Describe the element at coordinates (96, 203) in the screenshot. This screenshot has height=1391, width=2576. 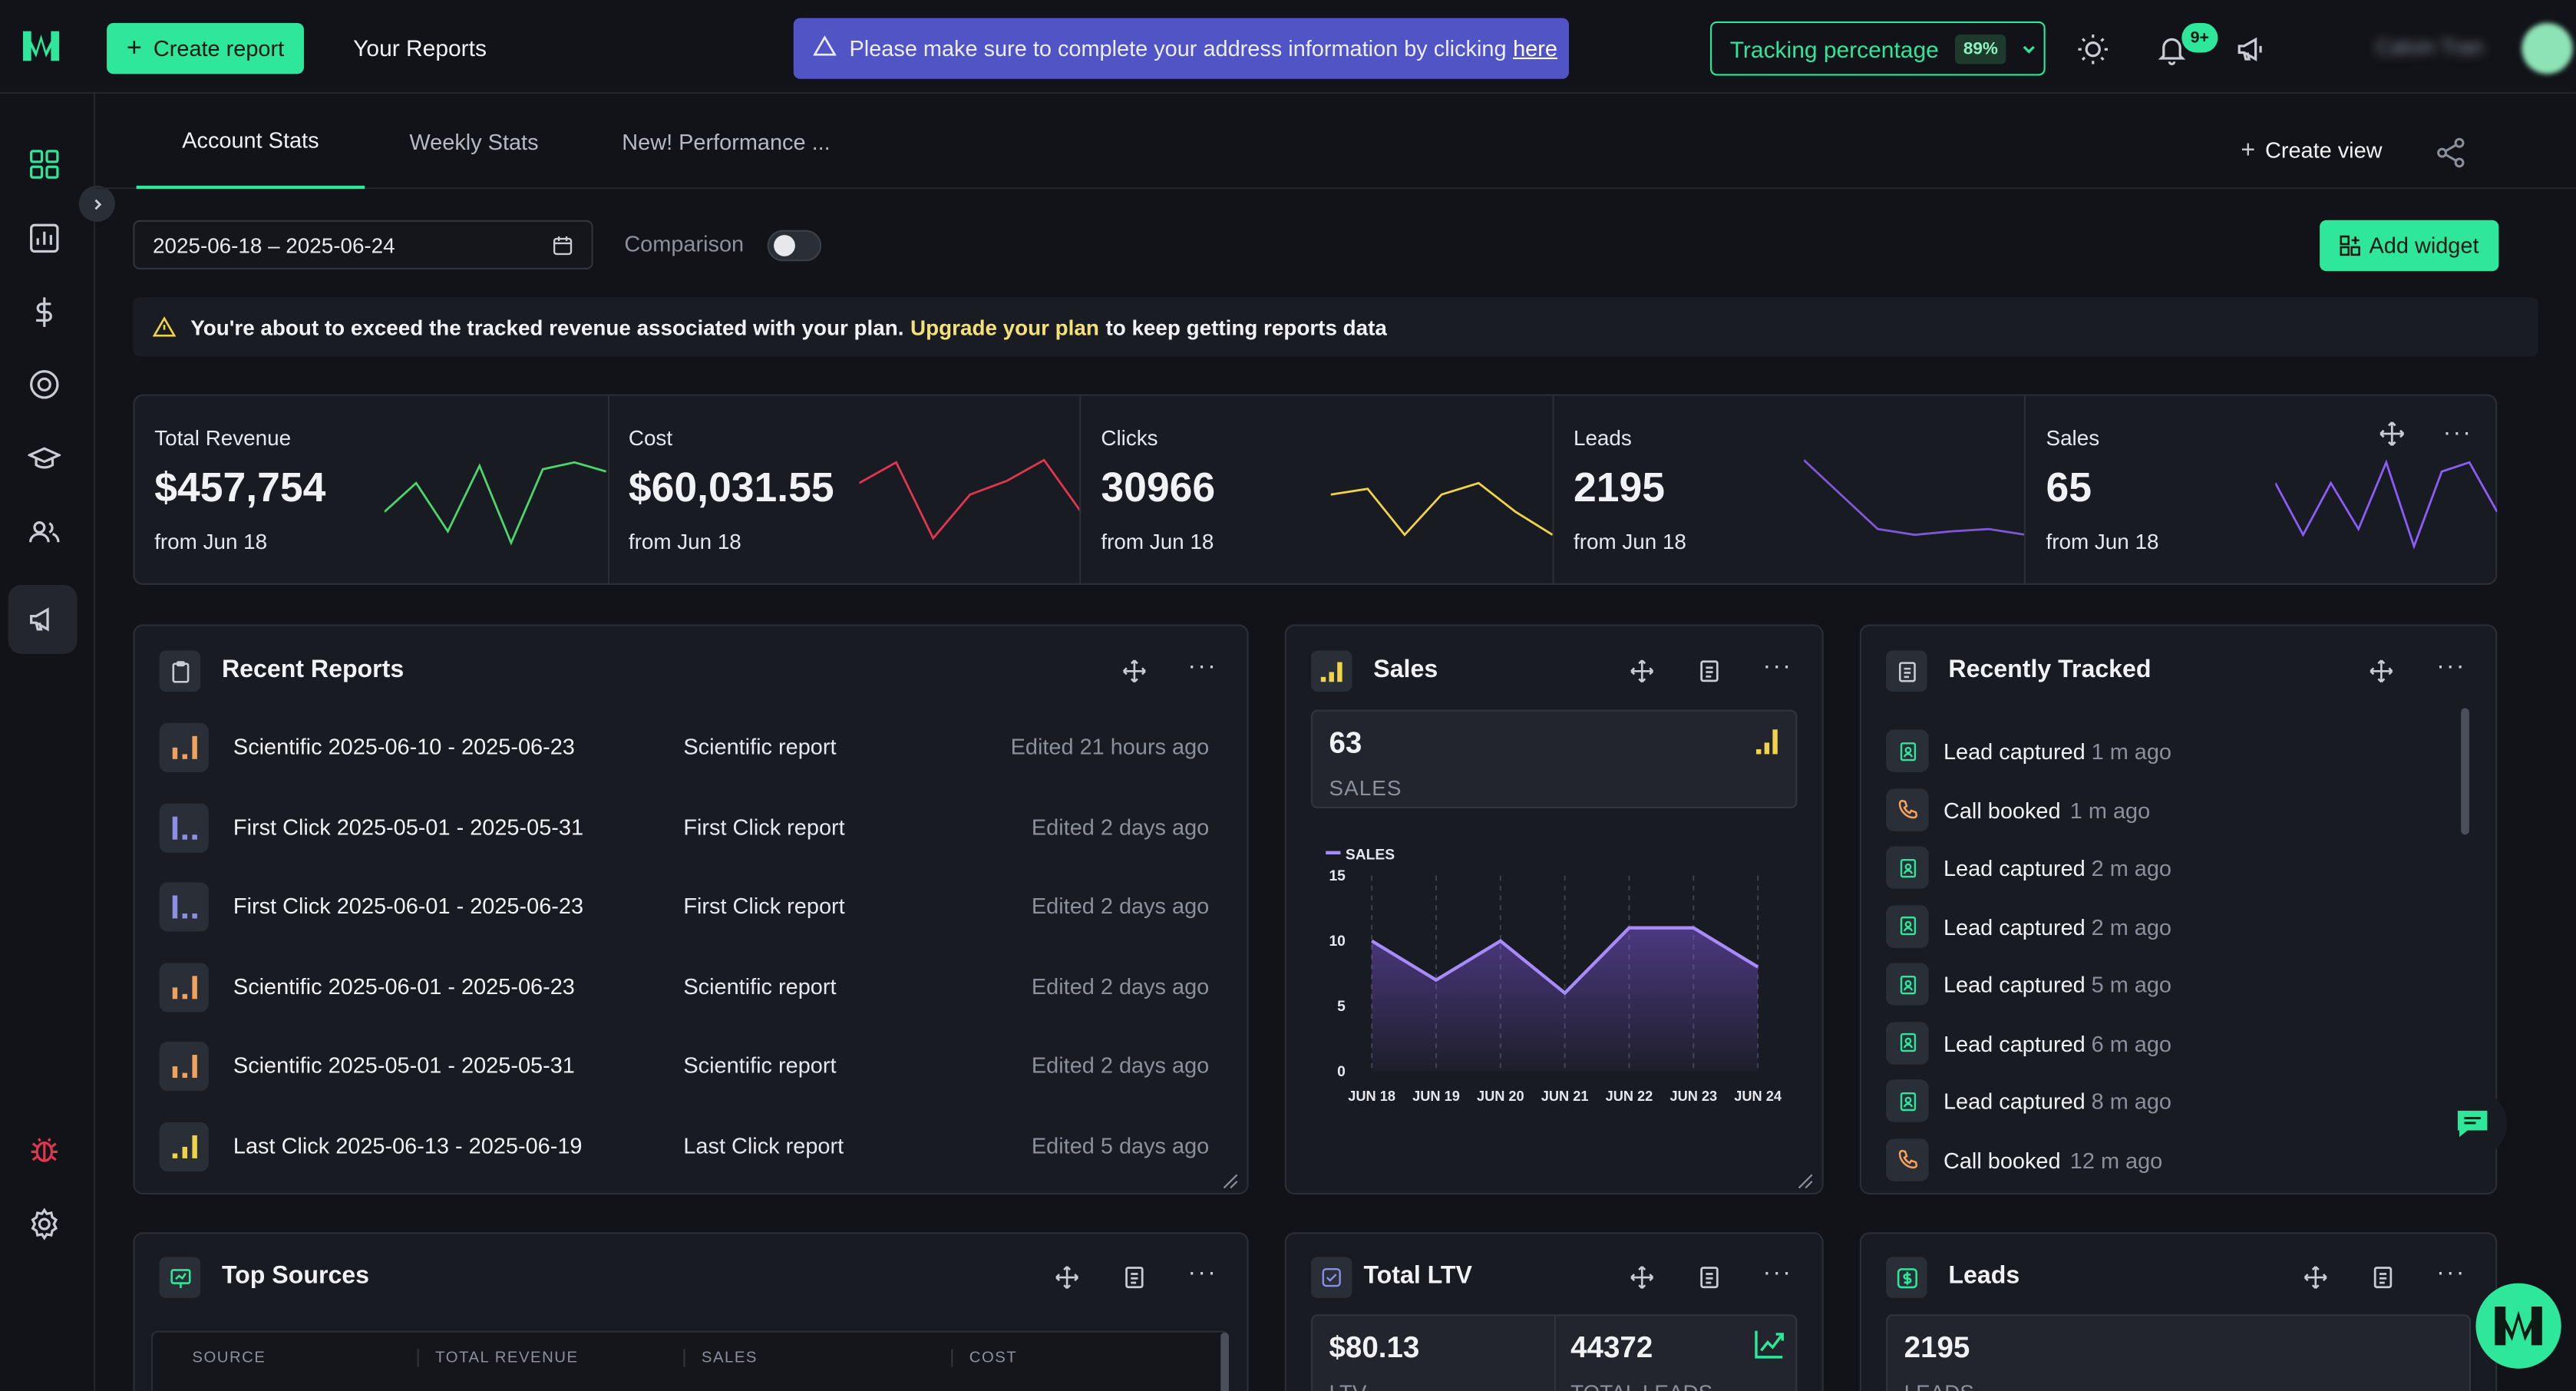
I see `sidebar-expand-chevron-icon` at that location.